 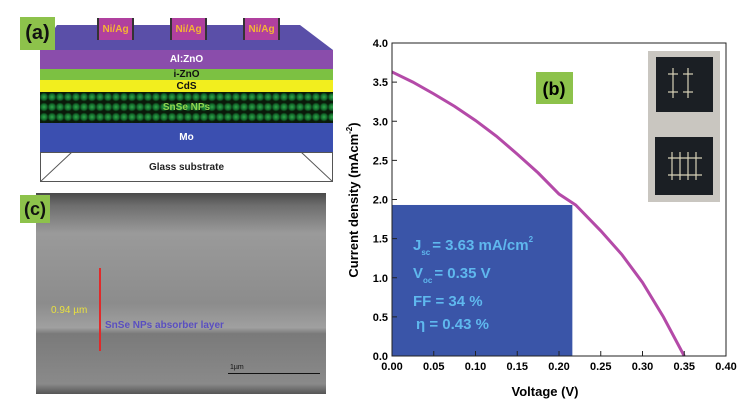 I want to click on y-tick-label: 3.0, so click(x=380, y=122).